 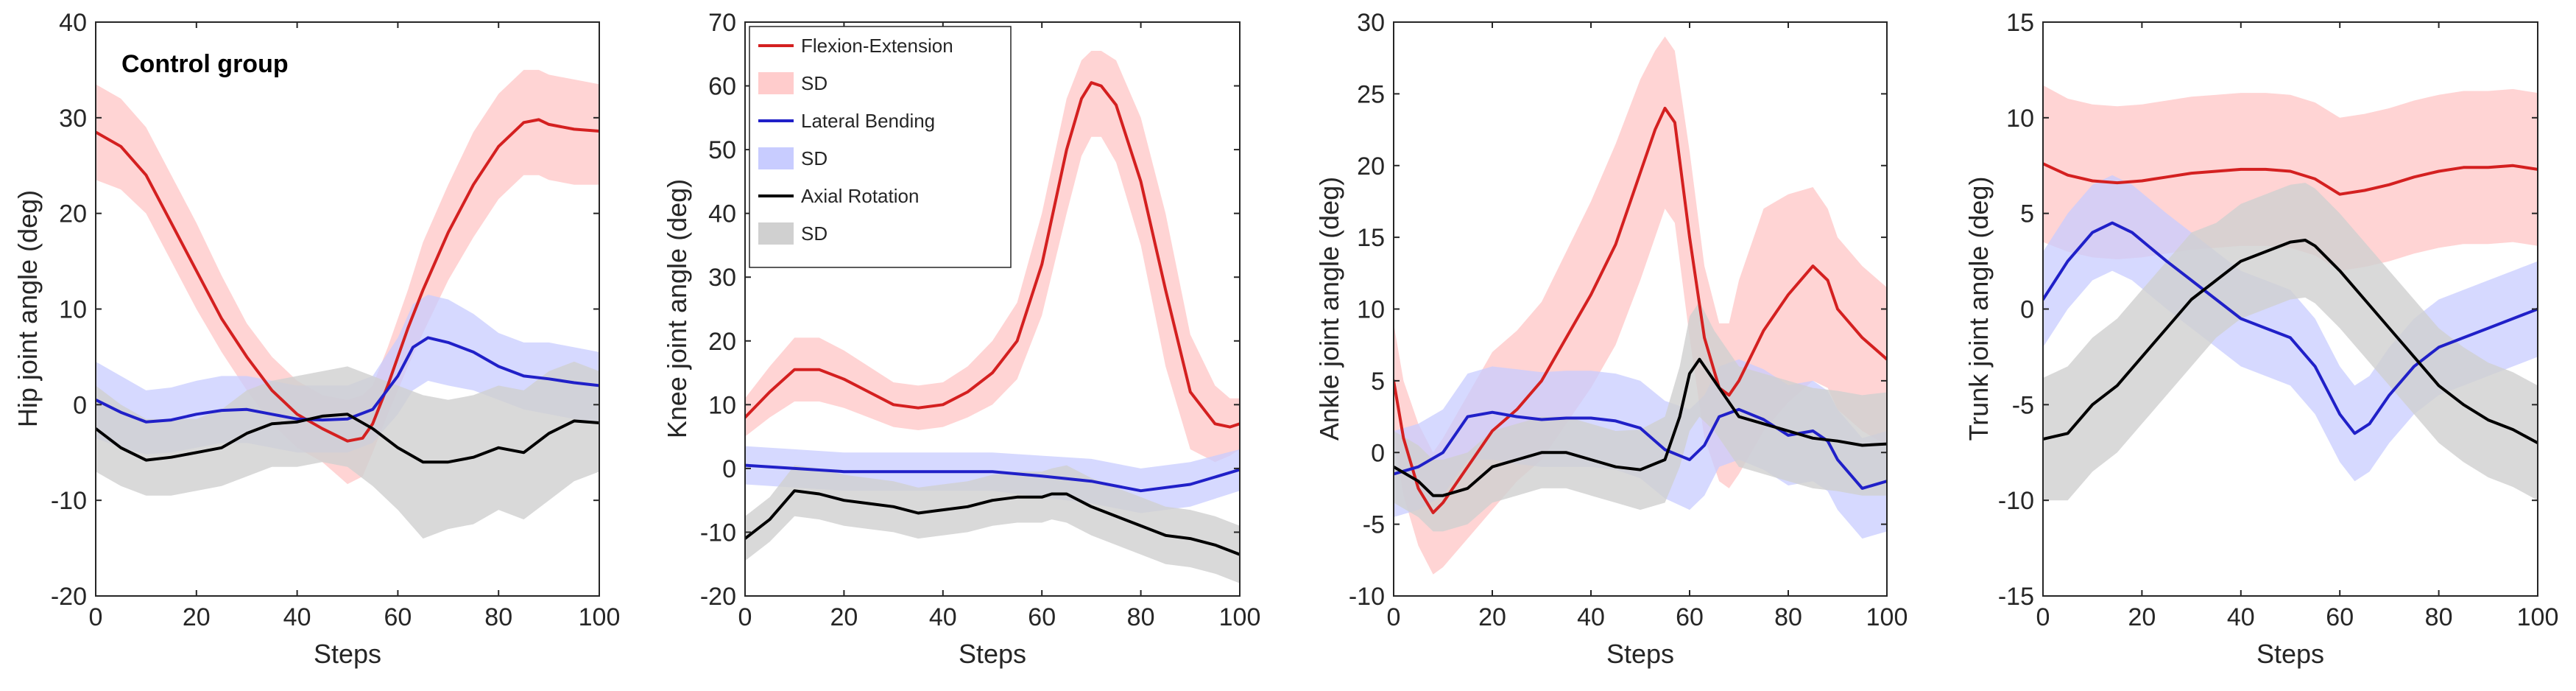 What do you see at coordinates (1371, 310) in the screenshot?
I see `ankle-y-tick-label: 10` at bounding box center [1371, 310].